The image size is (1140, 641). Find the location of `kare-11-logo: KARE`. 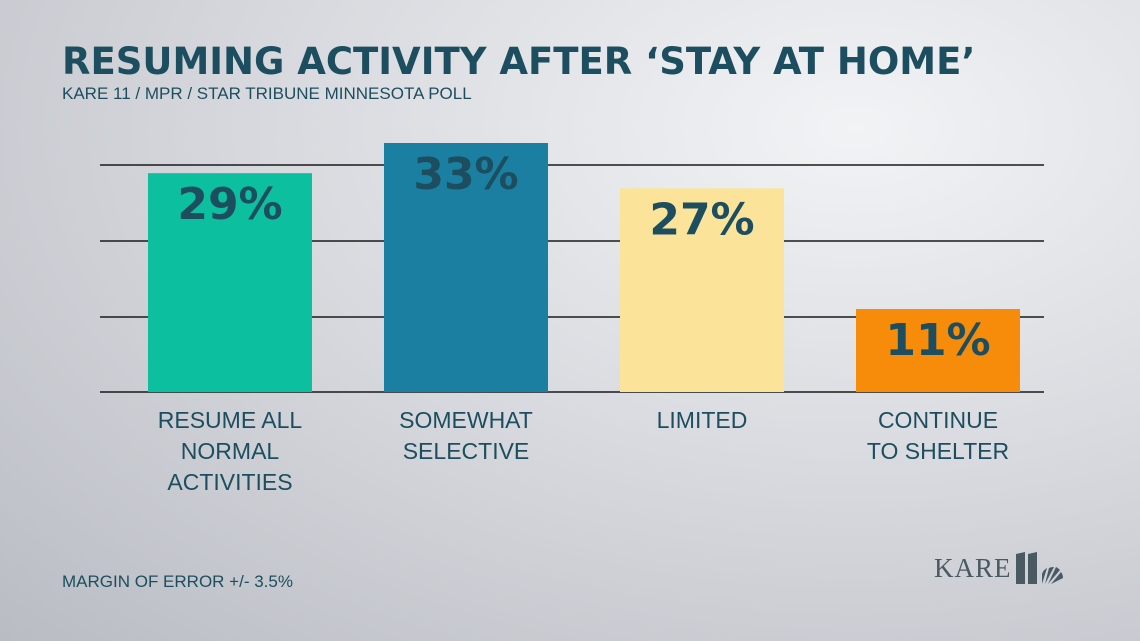

kare-11-logo: KARE is located at coordinates (1004, 568).